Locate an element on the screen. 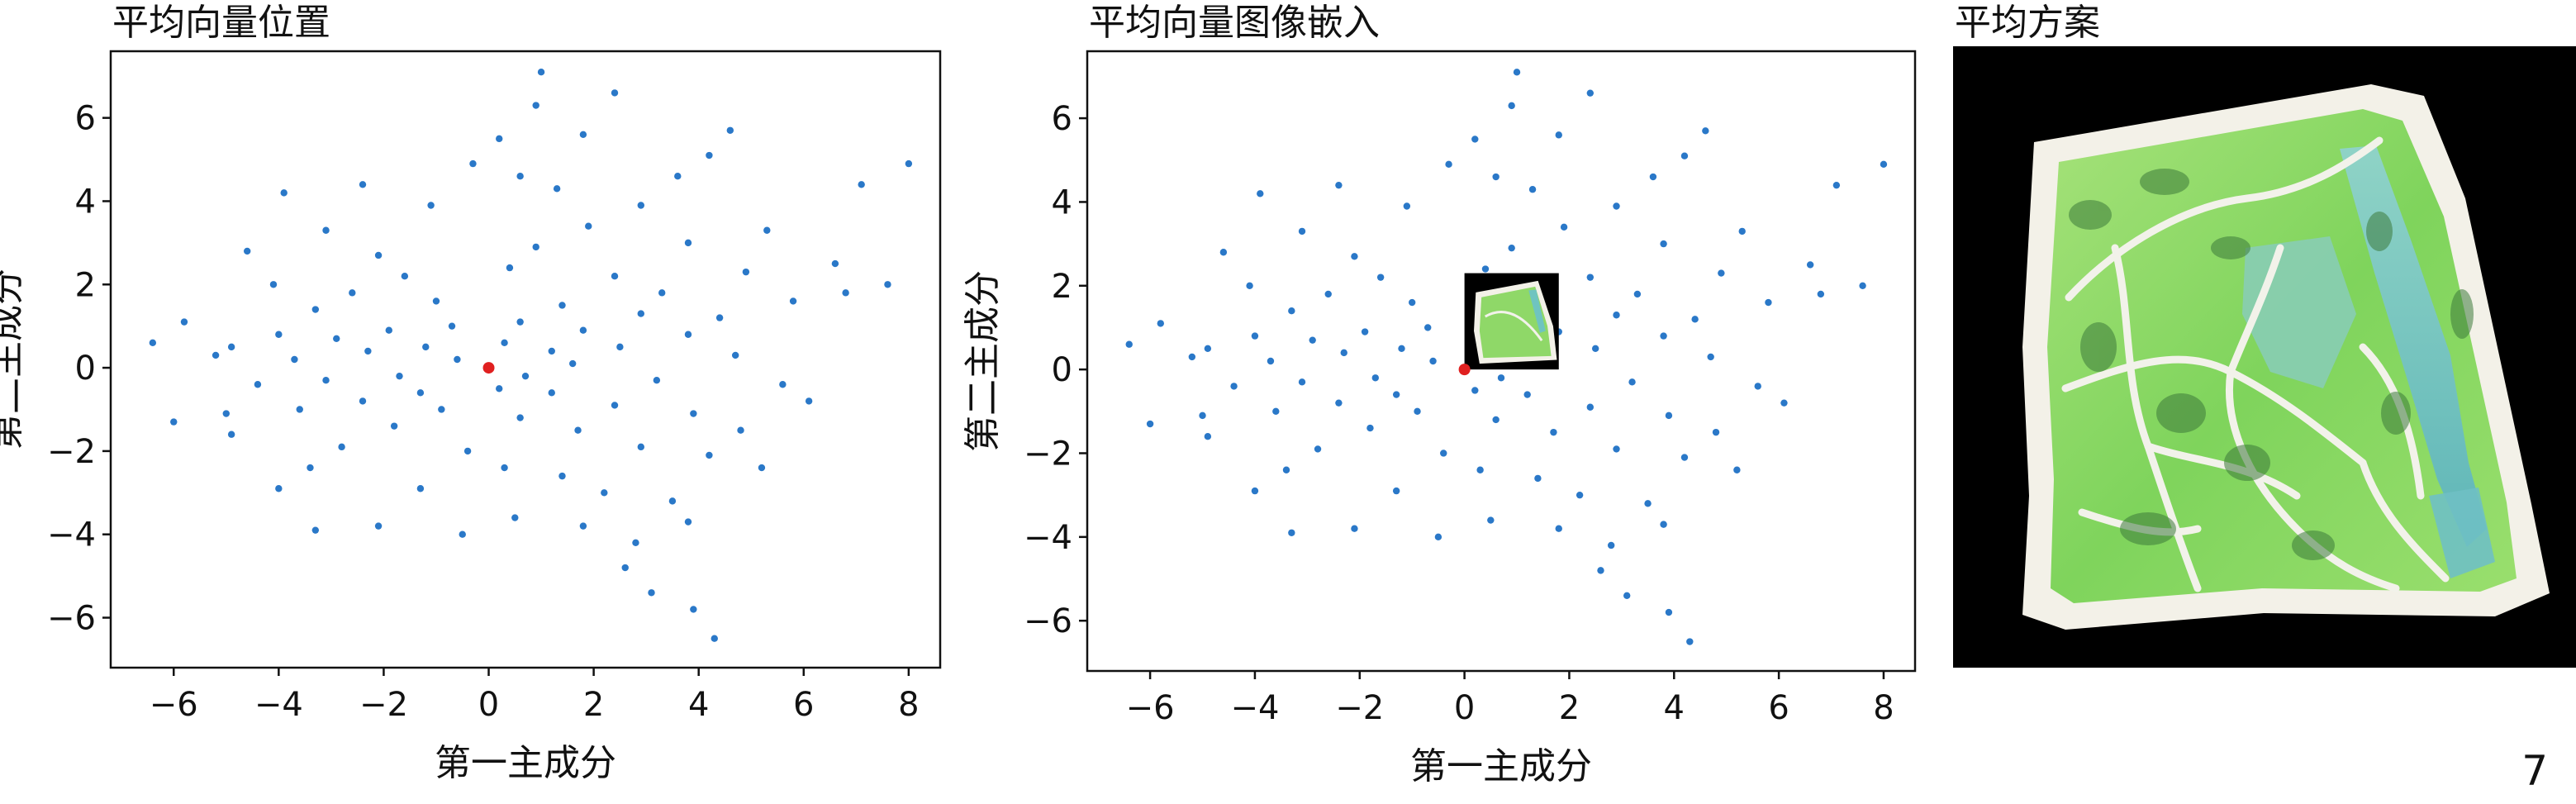 Image resolution: width=2576 pixels, height=804 pixels. left-x-tick-label: 8 is located at coordinates (909, 705).